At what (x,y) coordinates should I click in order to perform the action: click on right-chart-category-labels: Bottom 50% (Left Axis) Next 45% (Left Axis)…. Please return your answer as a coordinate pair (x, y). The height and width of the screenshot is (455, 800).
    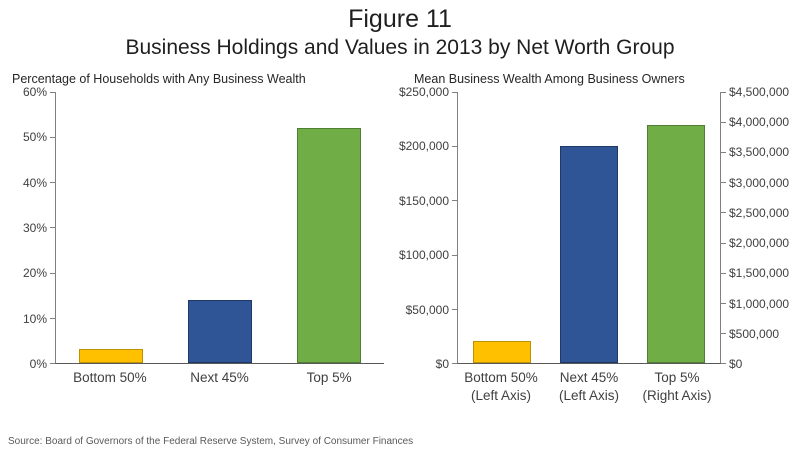
    Looking at the image, I should click on (589, 386).